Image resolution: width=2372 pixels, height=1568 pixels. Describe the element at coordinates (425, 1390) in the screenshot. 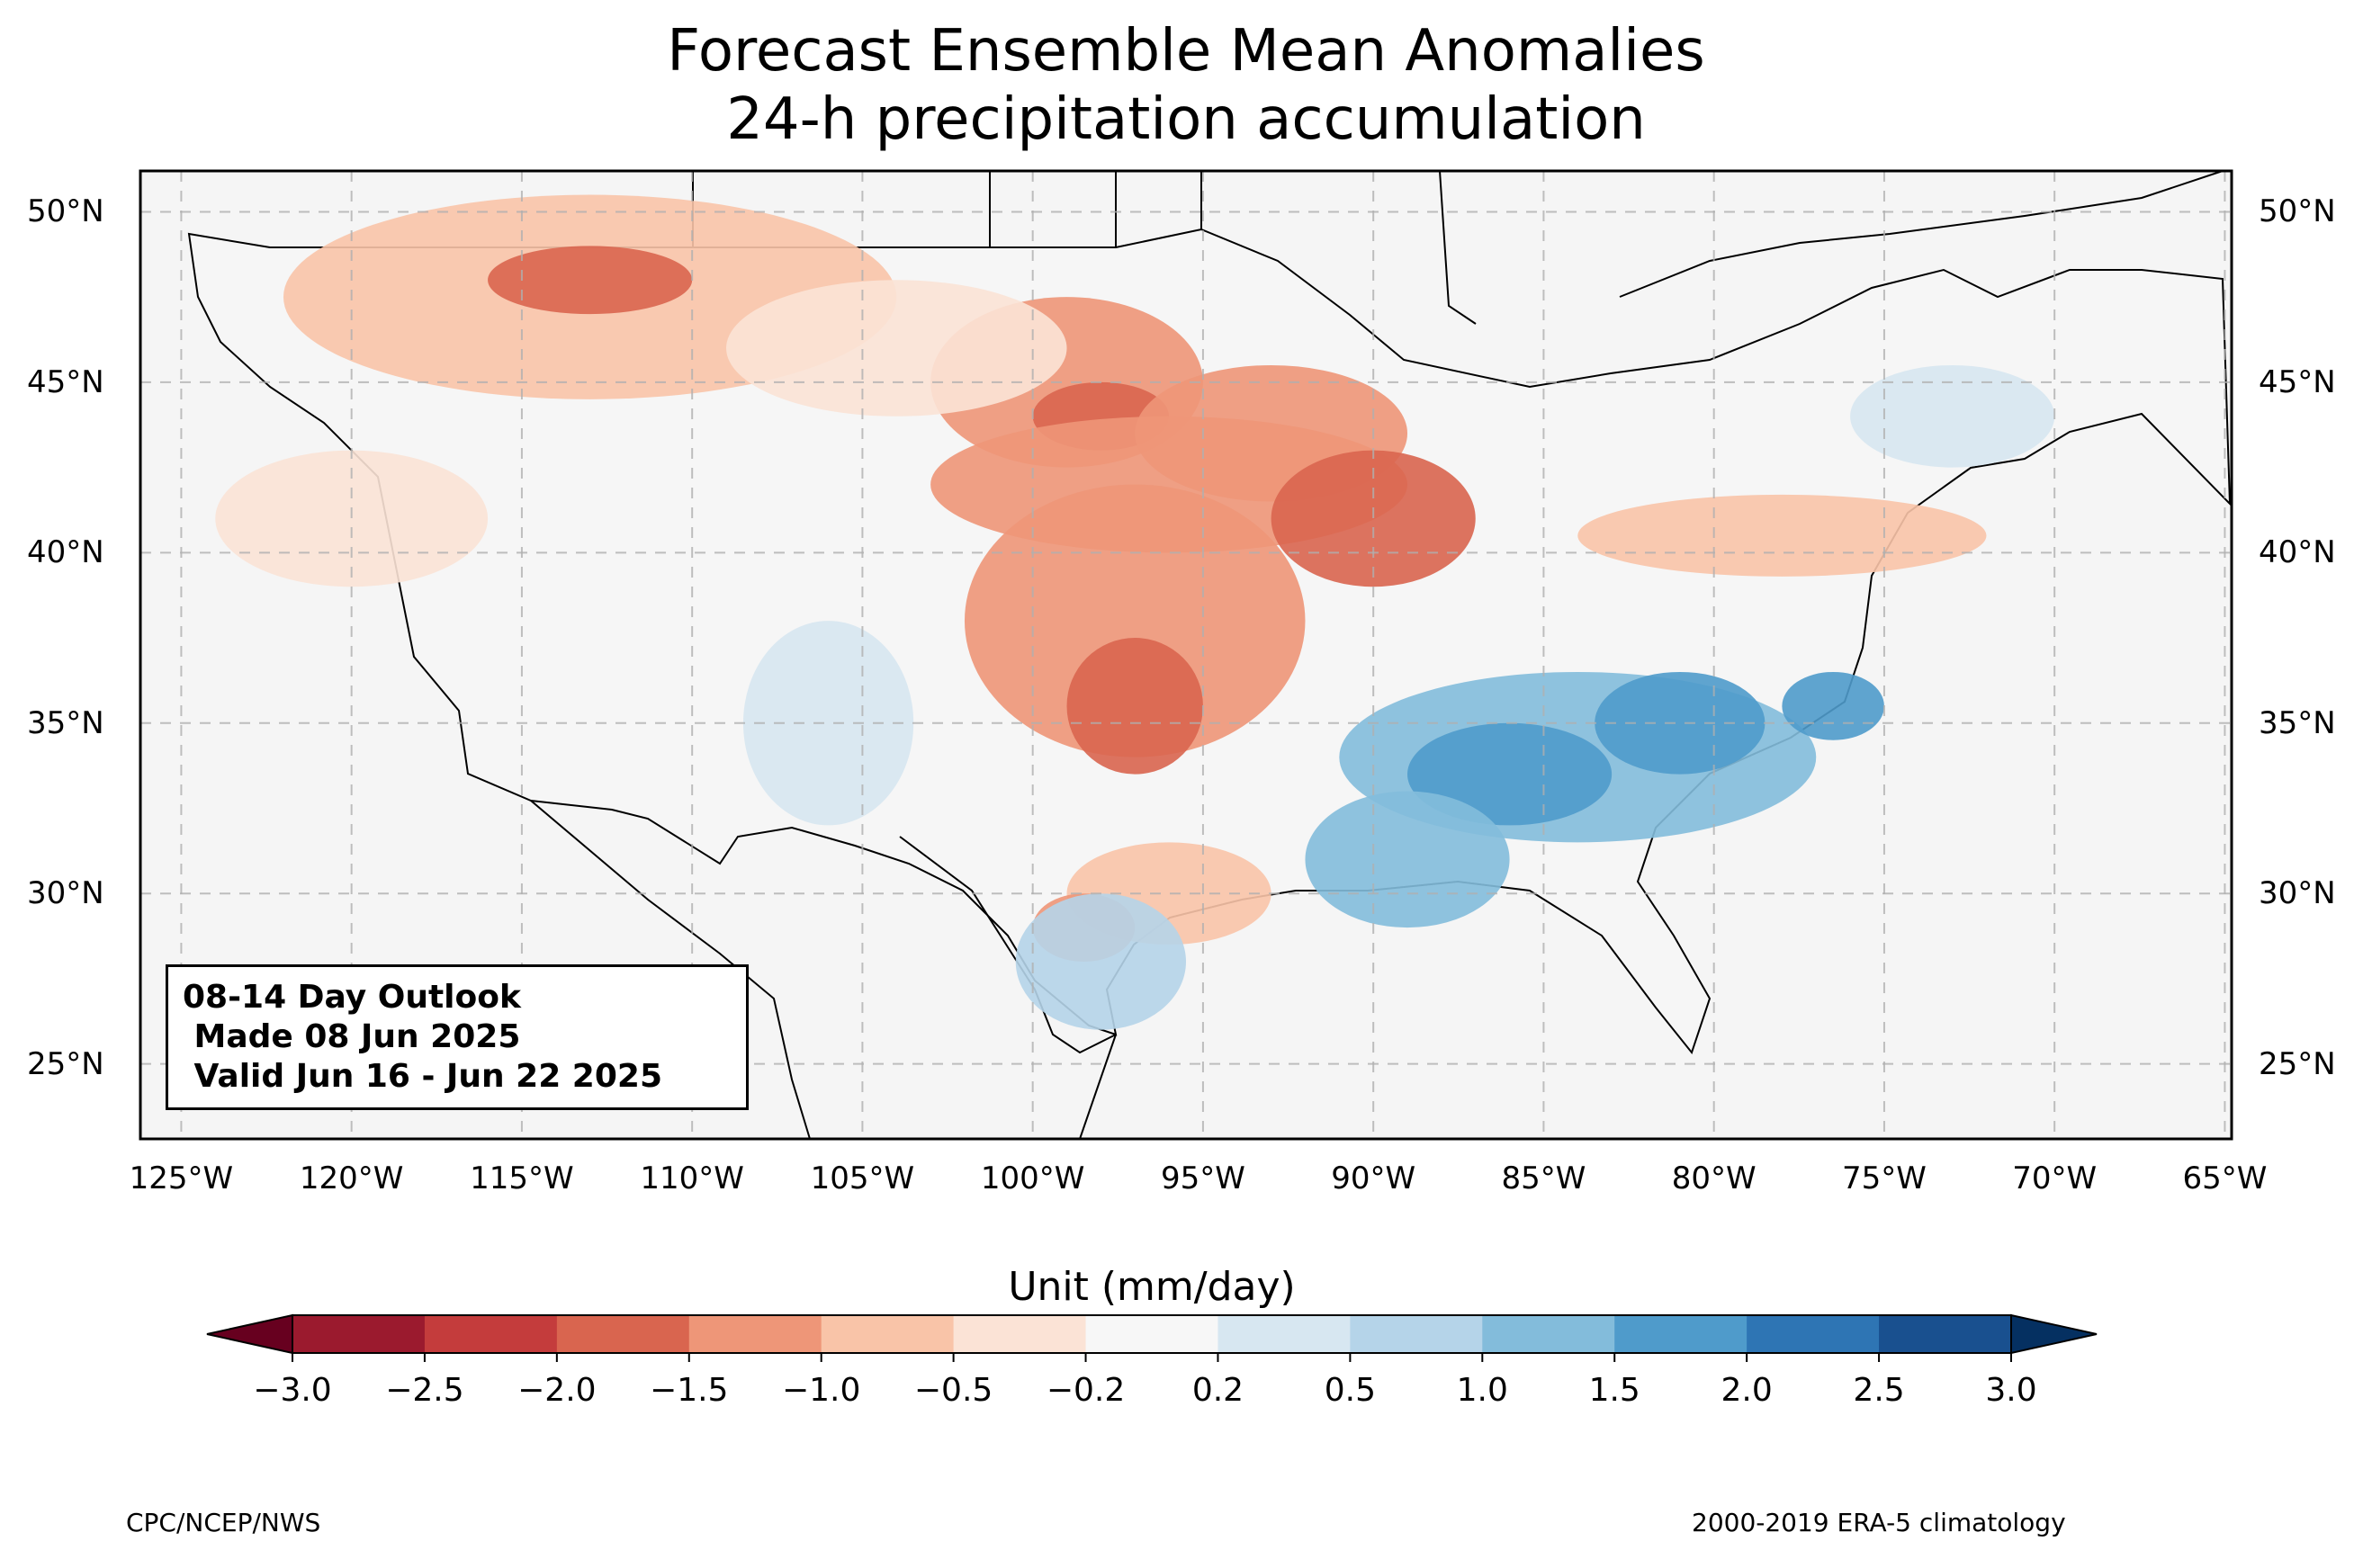

I see `colorbar-tick-label: −2.5` at that location.